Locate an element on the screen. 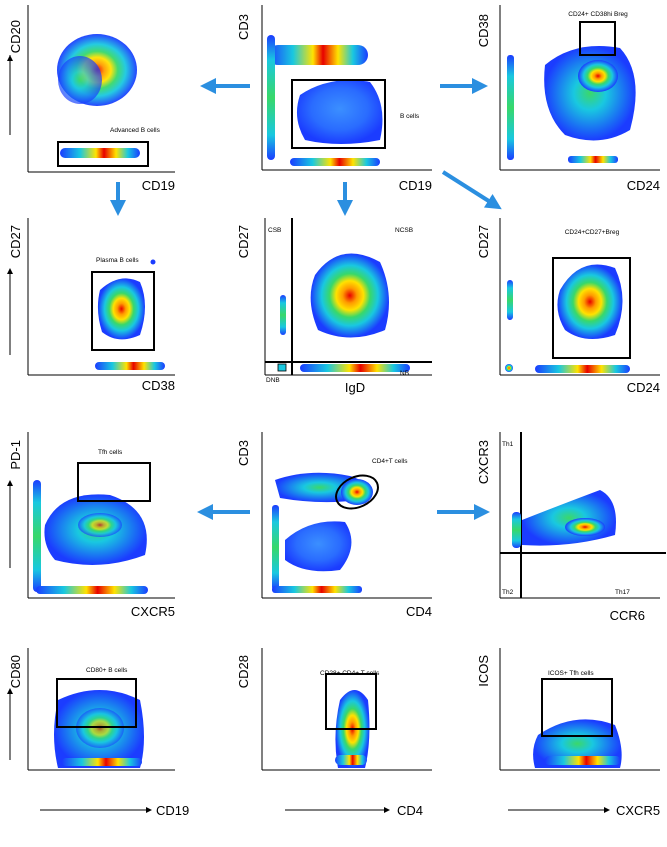  y-axis-label: PD-1 is located at coordinates (15, 455).